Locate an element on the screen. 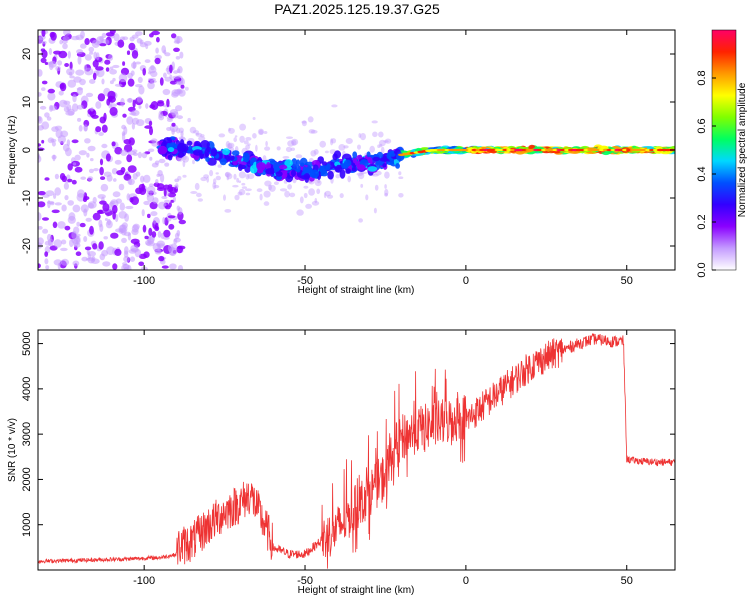 This screenshot has width=750, height=600. y-tick-label: 0 is located at coordinates (27, 150).